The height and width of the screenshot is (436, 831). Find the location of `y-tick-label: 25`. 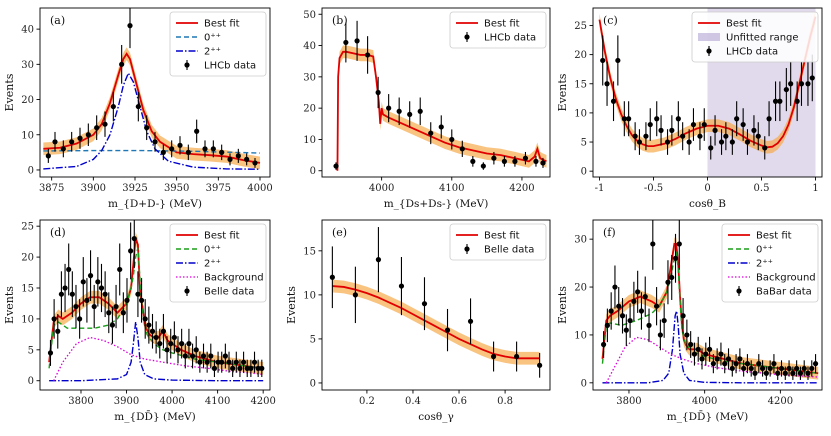

y-tick-label: 25 is located at coordinates (580, 26).